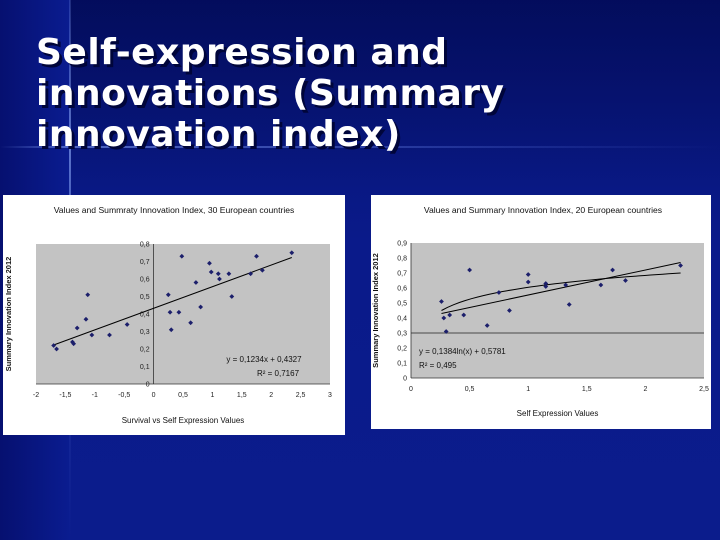  What do you see at coordinates (330, 395) in the screenshot?
I see `x-tick-label: 3` at bounding box center [330, 395].